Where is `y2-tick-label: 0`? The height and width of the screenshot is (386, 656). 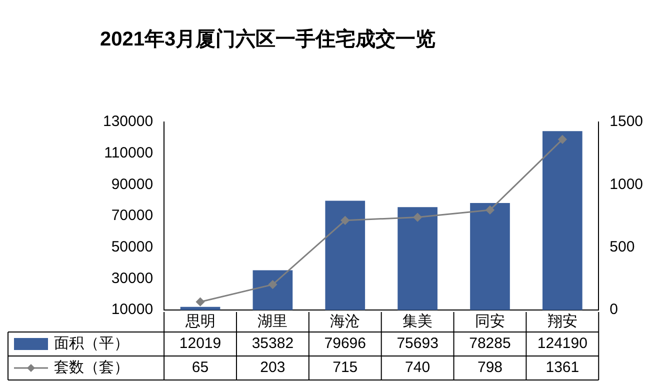
y2-tick-label: 0 is located at coordinates (614, 309).